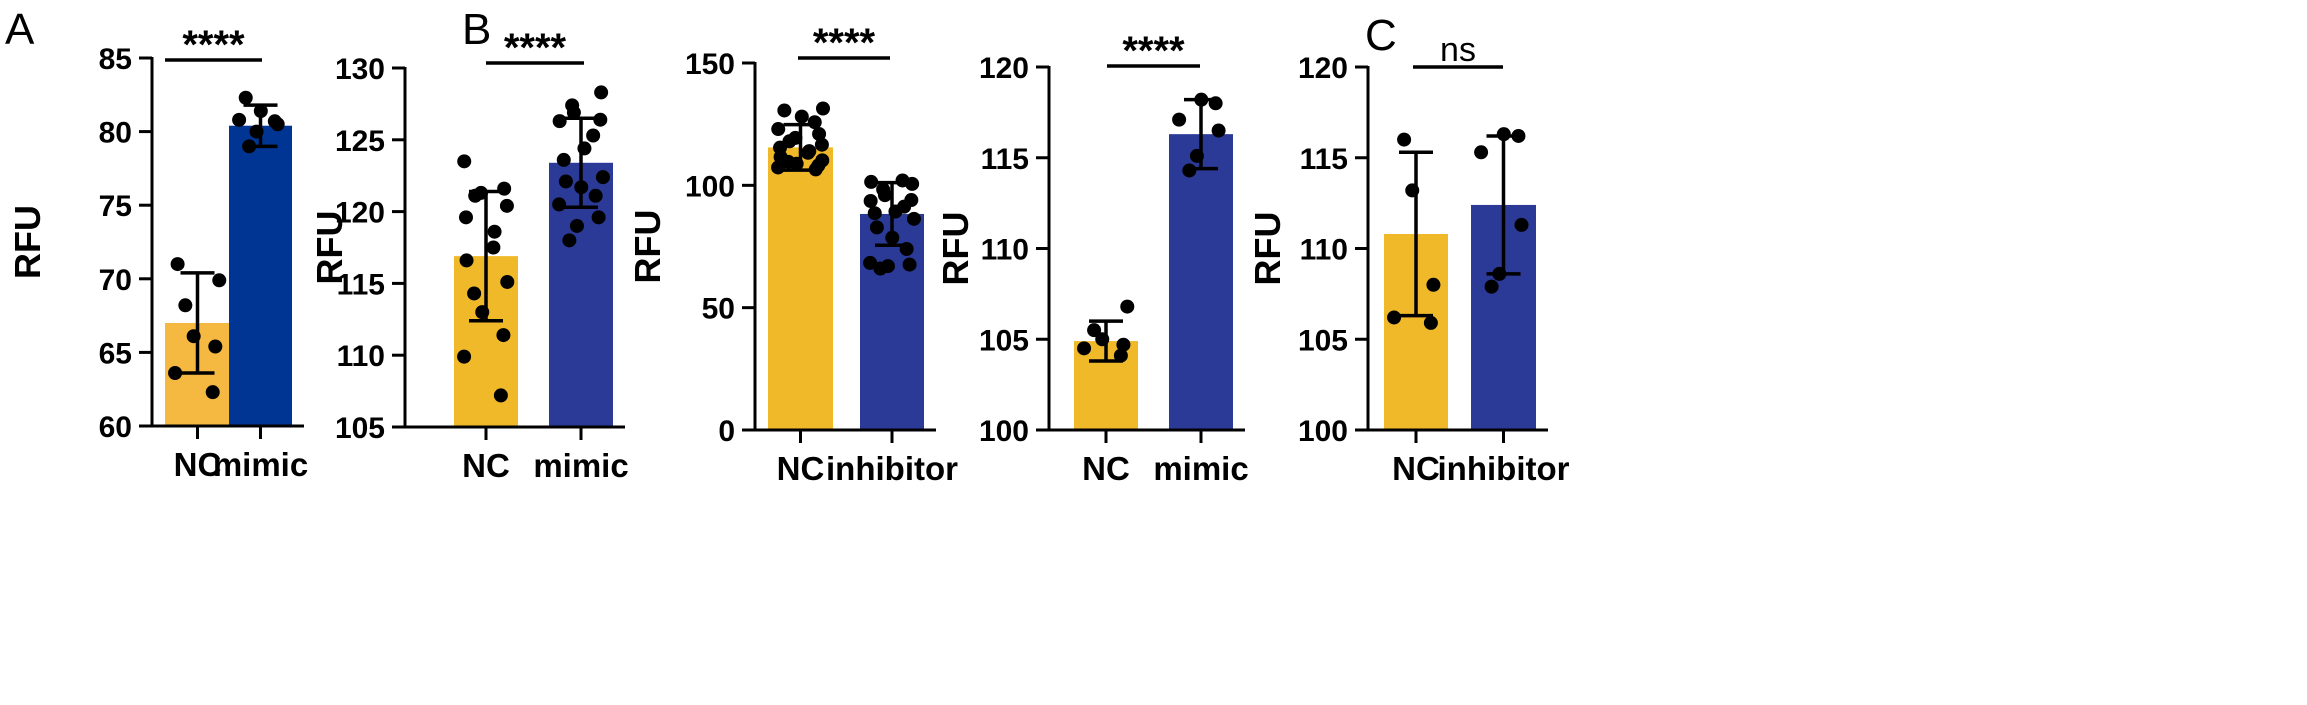 The image size is (2307, 705). I want to click on y-tick-label: 85, so click(115, 59).